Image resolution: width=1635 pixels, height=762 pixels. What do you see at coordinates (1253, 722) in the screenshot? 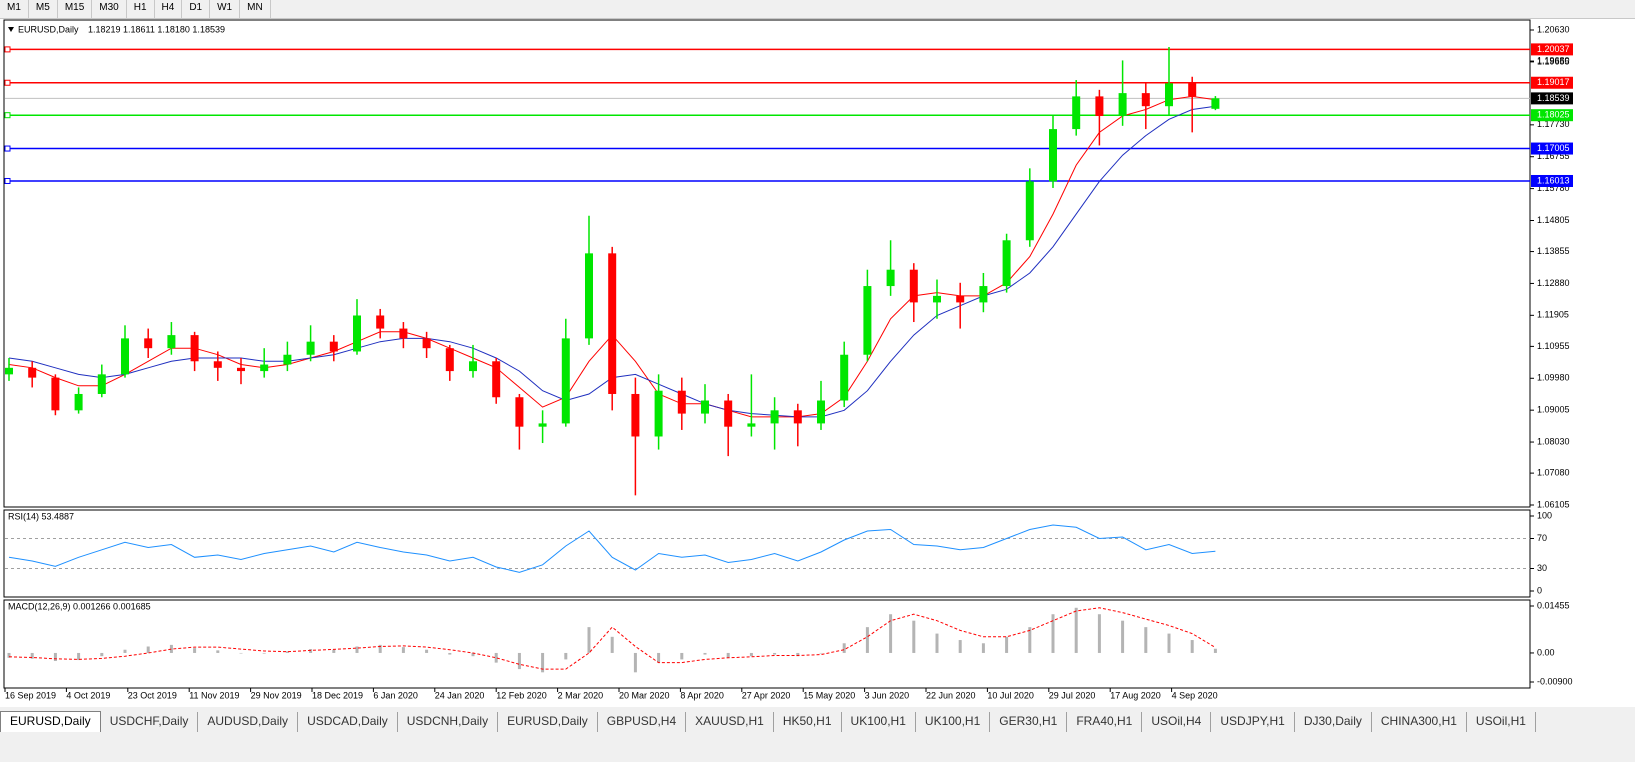
I see `symbol-tab: USDJPY,H1` at bounding box center [1253, 722].